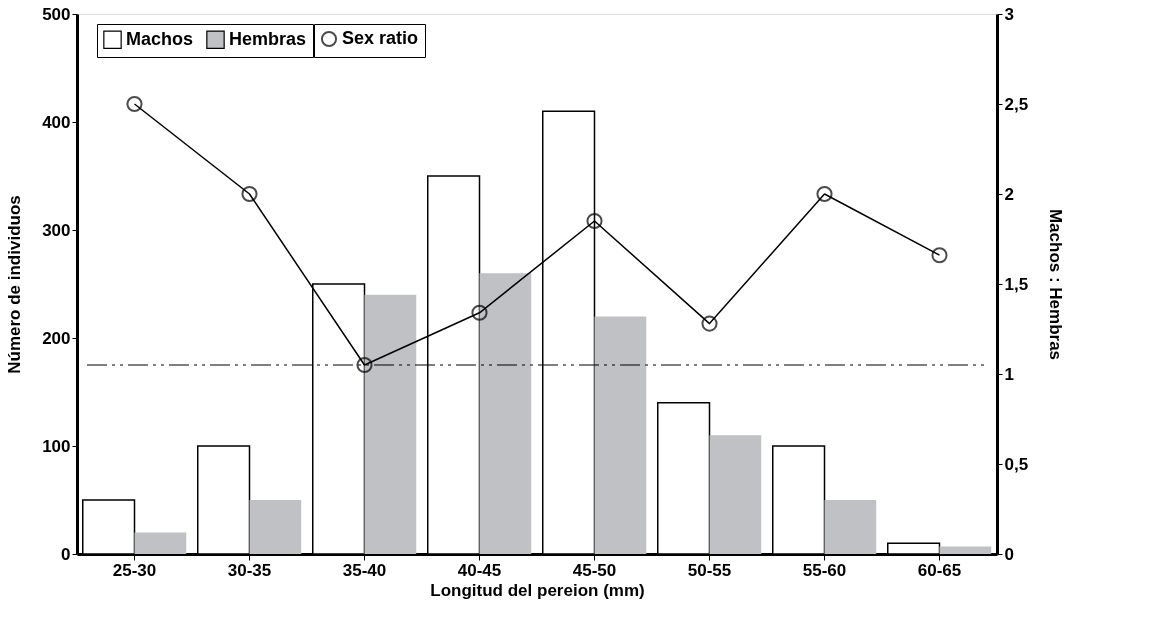 The width and height of the screenshot is (1162, 635). Describe the element at coordinates (56, 14) in the screenshot. I see `y-tick-label: 500` at that location.